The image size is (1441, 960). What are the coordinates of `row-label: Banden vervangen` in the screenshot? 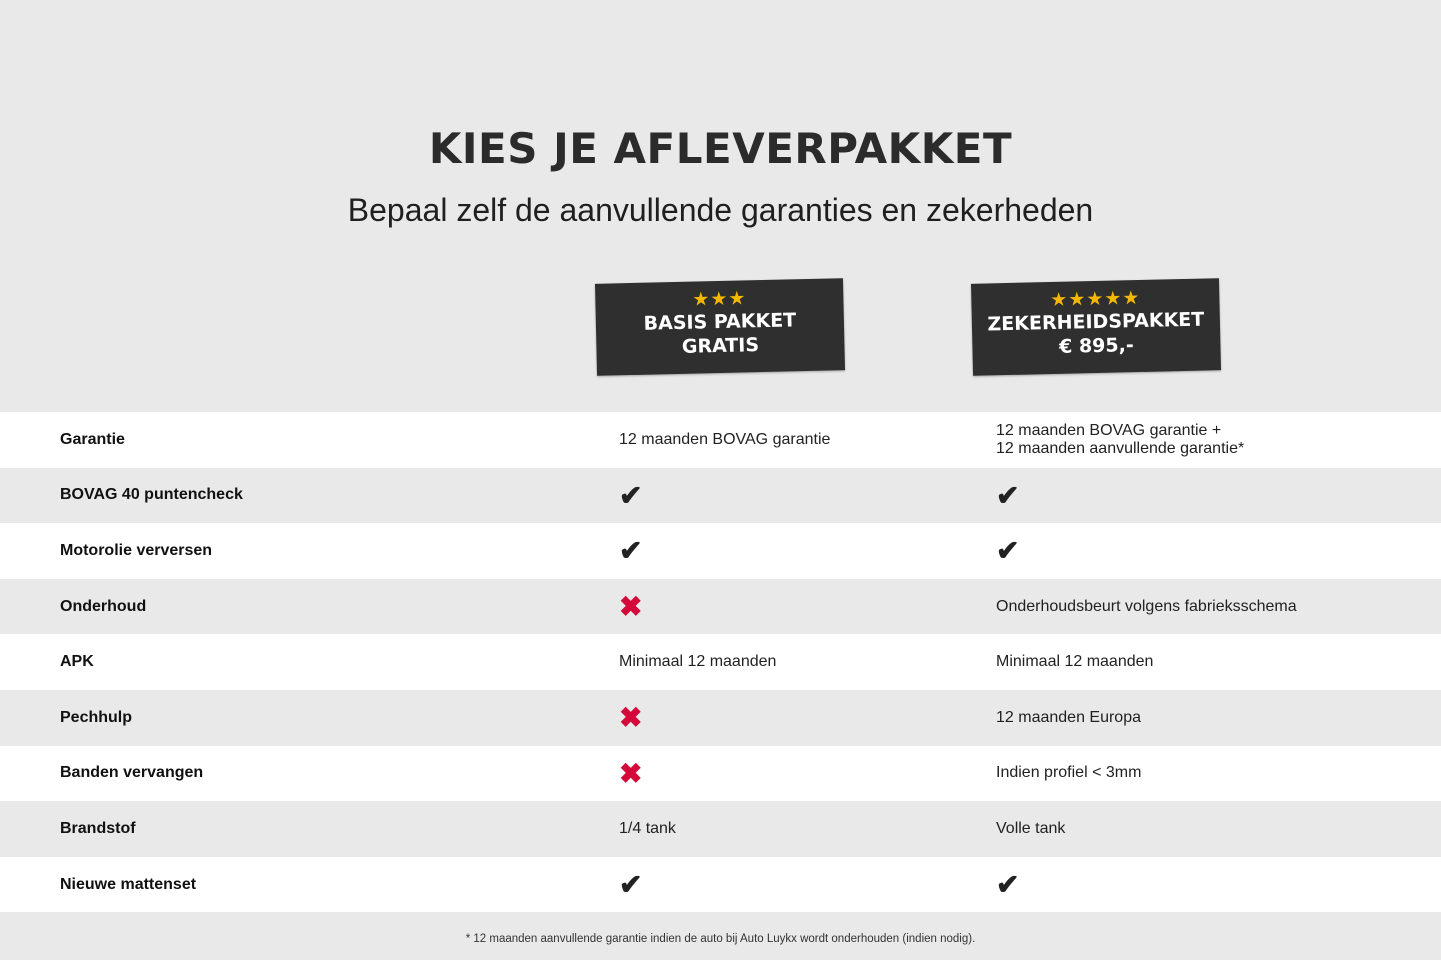 It's located at (132, 773).